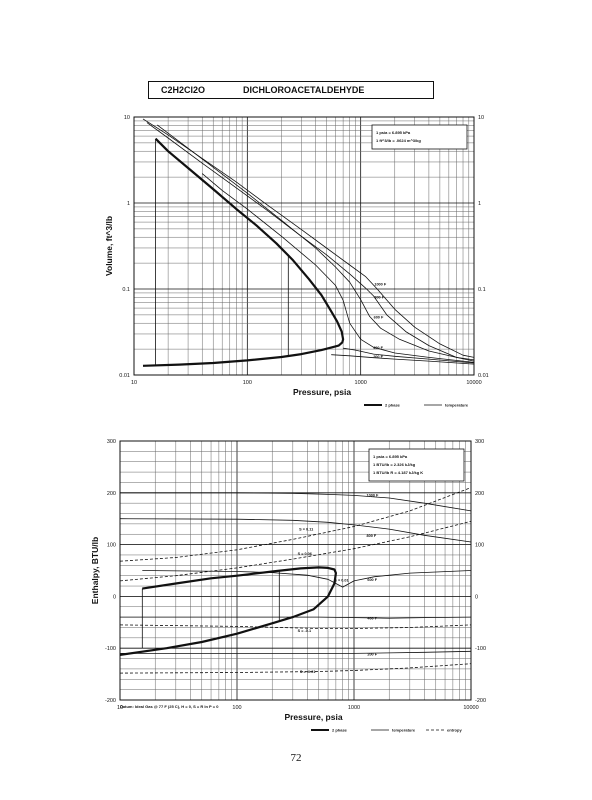 The height and width of the screenshot is (800, 592). Describe the element at coordinates (127, 118) in the screenshot. I see `chart1-y-tick-label: 10` at that location.